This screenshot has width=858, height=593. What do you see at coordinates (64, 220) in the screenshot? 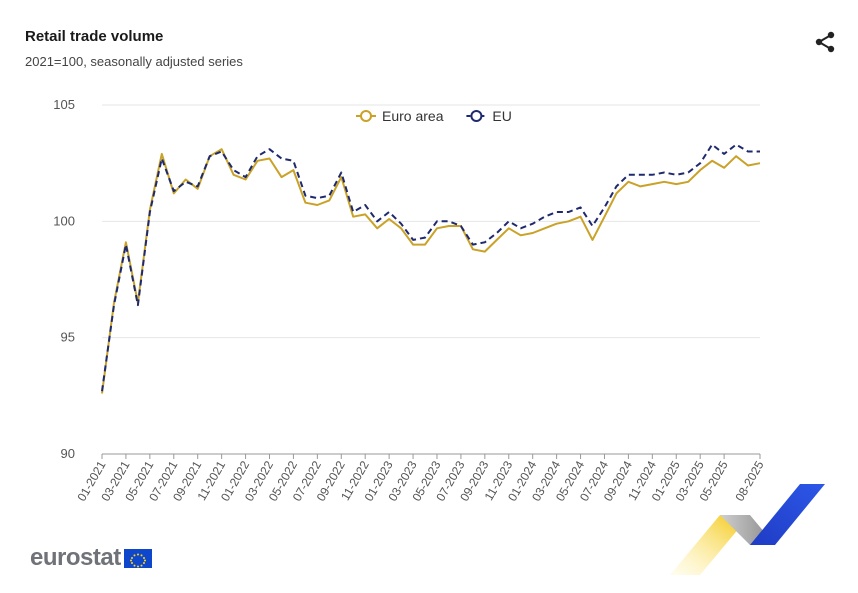
I see `y-tick-label: 100` at bounding box center [64, 220].